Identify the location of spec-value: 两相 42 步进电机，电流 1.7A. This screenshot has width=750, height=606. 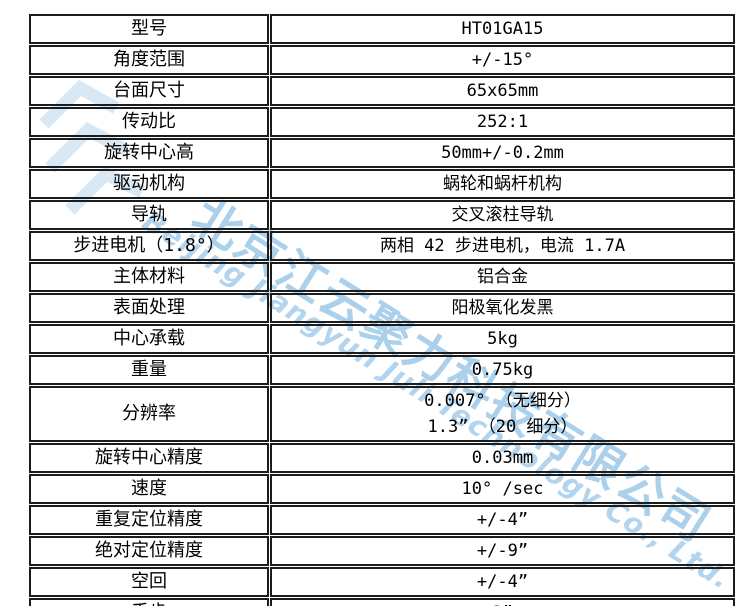
(502, 246).